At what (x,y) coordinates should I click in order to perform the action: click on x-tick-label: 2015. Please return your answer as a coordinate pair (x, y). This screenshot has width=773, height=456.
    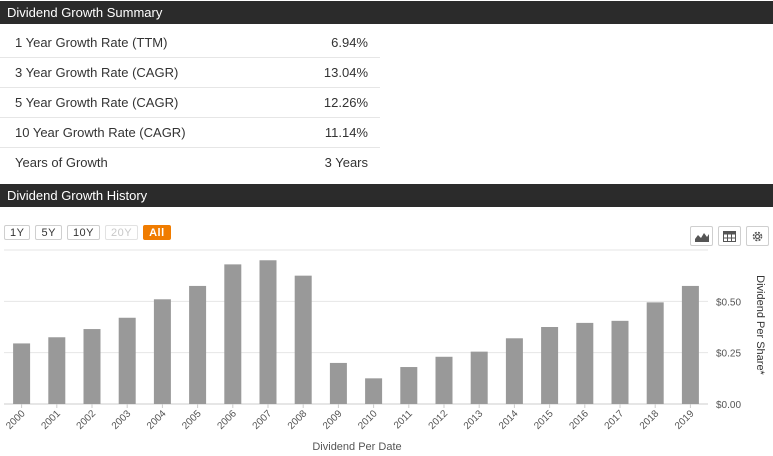
    Looking at the image, I should click on (544, 420).